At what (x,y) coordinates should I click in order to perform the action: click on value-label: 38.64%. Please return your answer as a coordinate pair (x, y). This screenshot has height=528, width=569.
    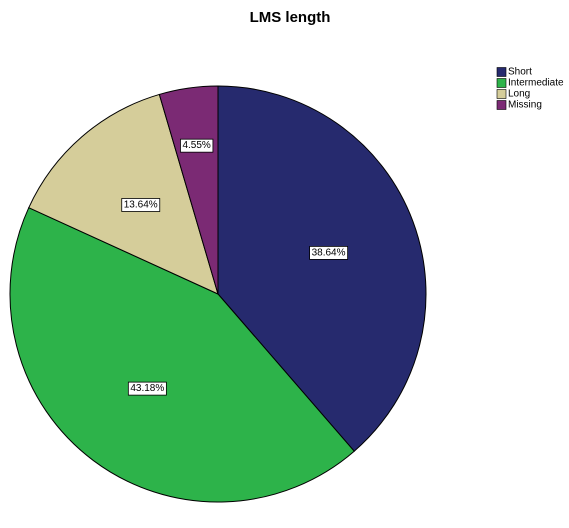
    Looking at the image, I should click on (329, 252).